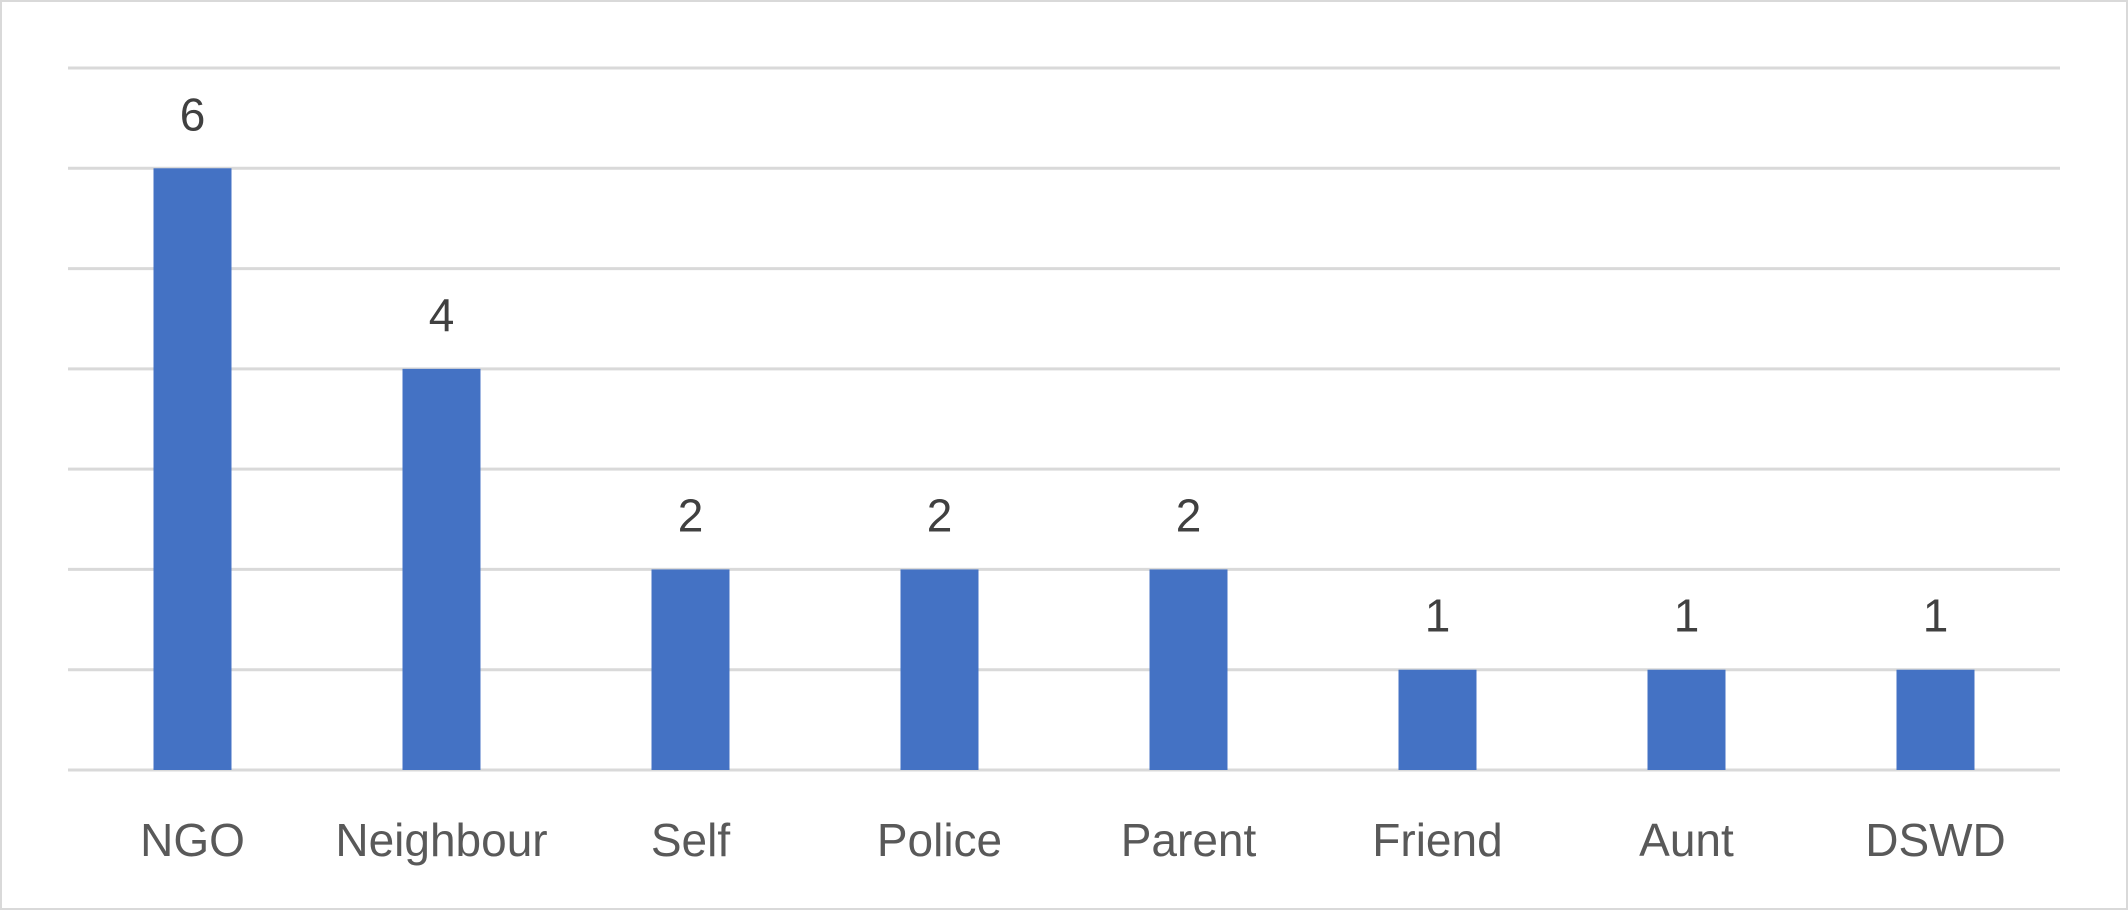 The image size is (2128, 910). Describe the element at coordinates (192, 840) in the screenshot. I see `tick-label-ngo: NGO` at that location.